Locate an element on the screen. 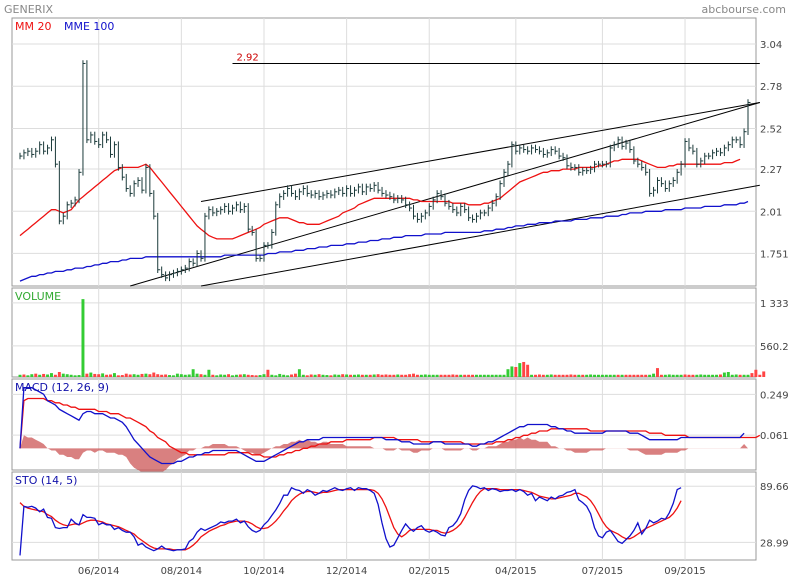 The width and height of the screenshot is (800, 584). y-tick-label: 3.04 is located at coordinates (771, 45).